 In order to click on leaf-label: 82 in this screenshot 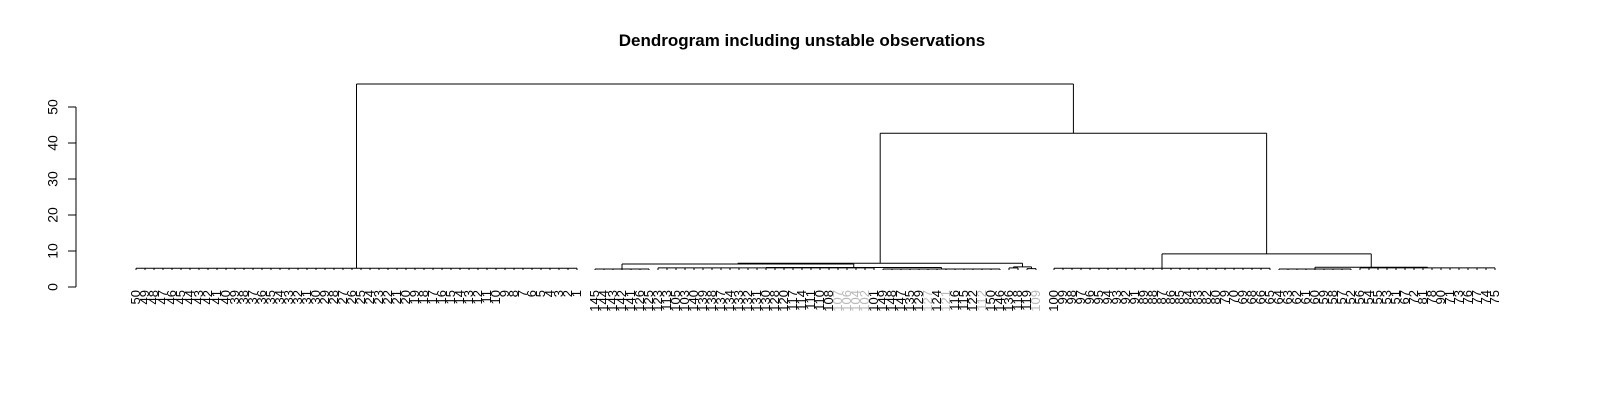, I will do `click(1206, 297)`.